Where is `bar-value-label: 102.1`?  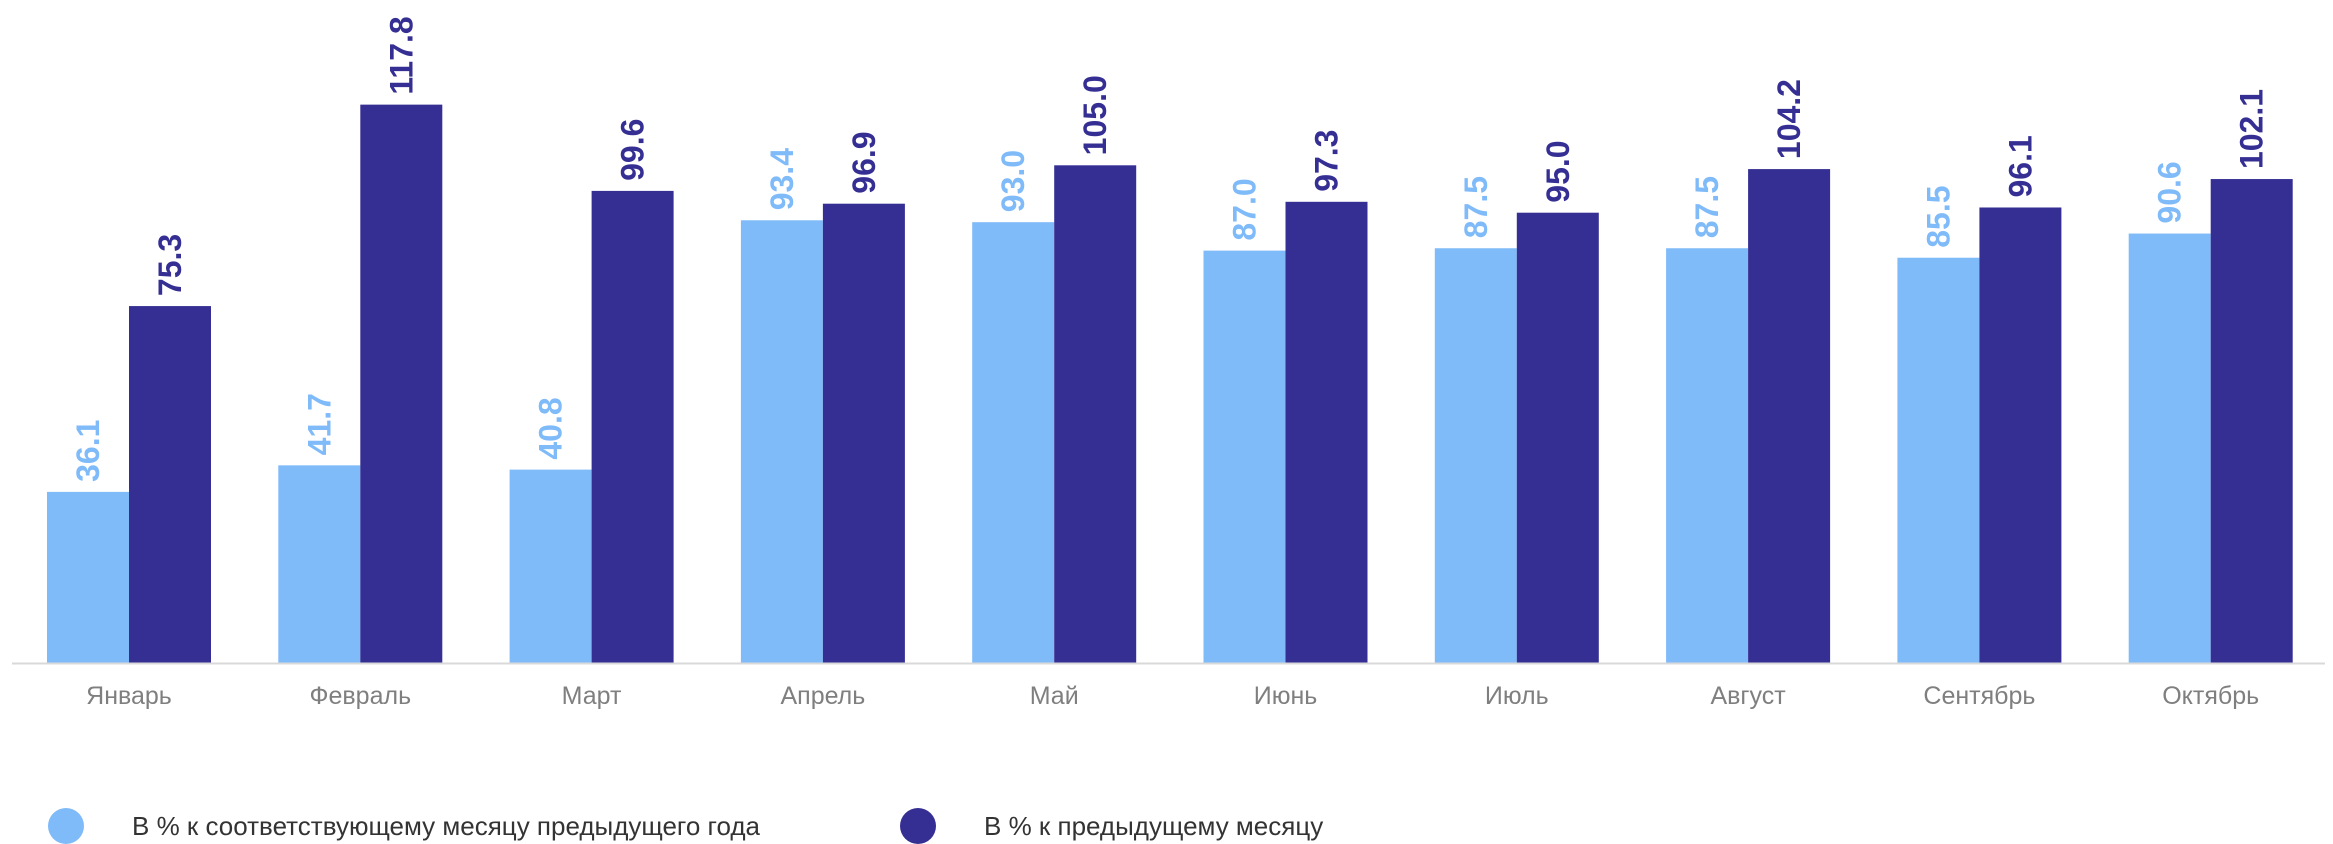 bar-value-label: 102.1 is located at coordinates (2252, 129).